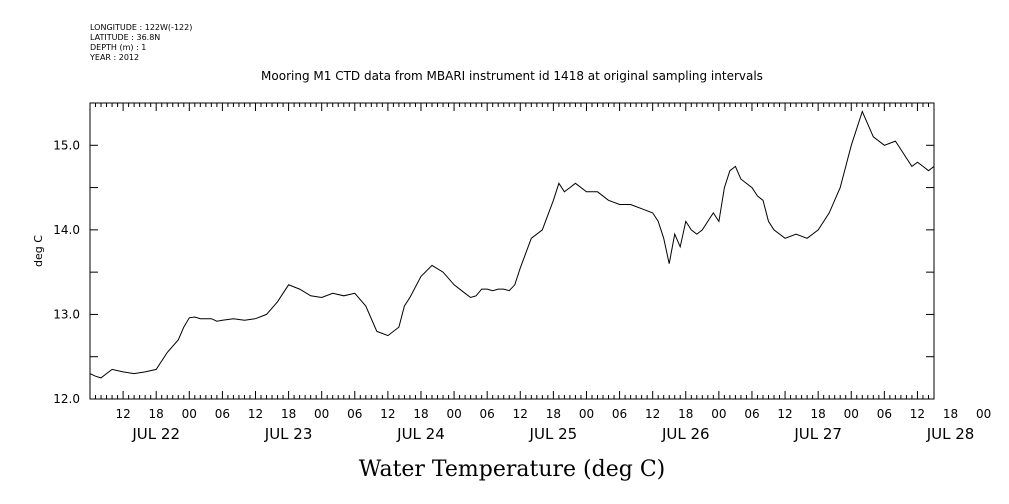  Describe the element at coordinates (685, 434) in the screenshot. I see `day-label: JUL 26` at that location.